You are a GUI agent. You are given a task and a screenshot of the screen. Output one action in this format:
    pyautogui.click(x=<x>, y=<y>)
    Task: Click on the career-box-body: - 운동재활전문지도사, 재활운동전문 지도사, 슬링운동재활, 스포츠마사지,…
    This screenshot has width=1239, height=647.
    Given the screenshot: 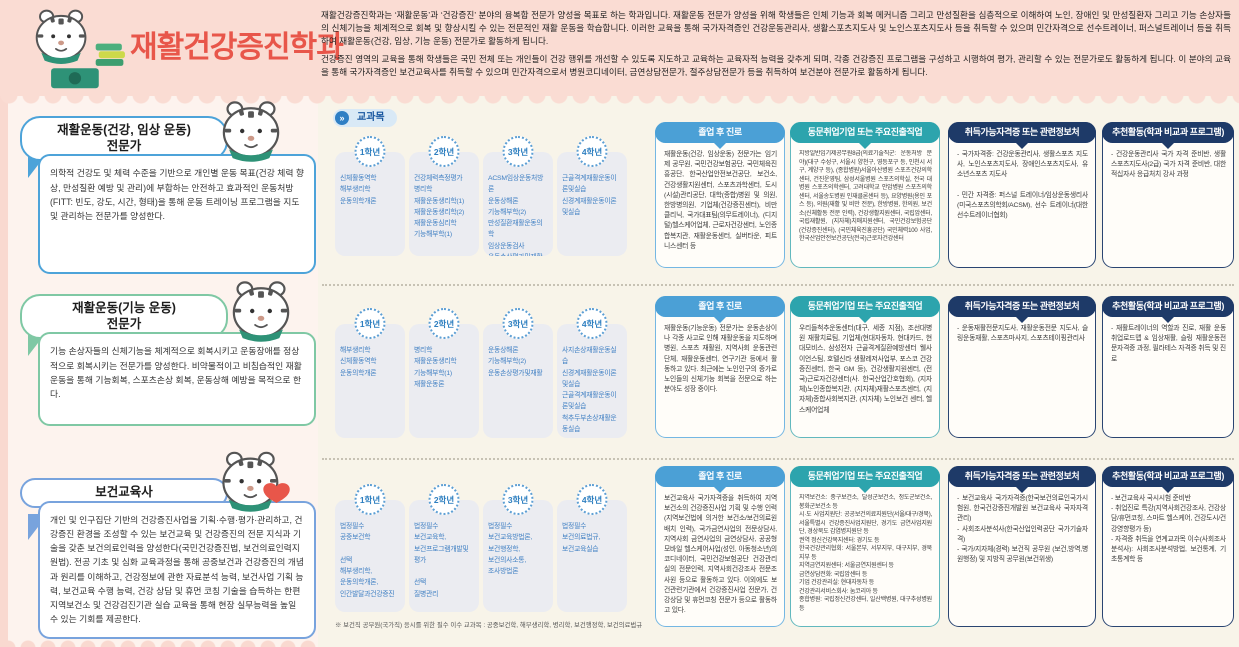 What is the action you would take?
    pyautogui.click(x=1022, y=334)
    